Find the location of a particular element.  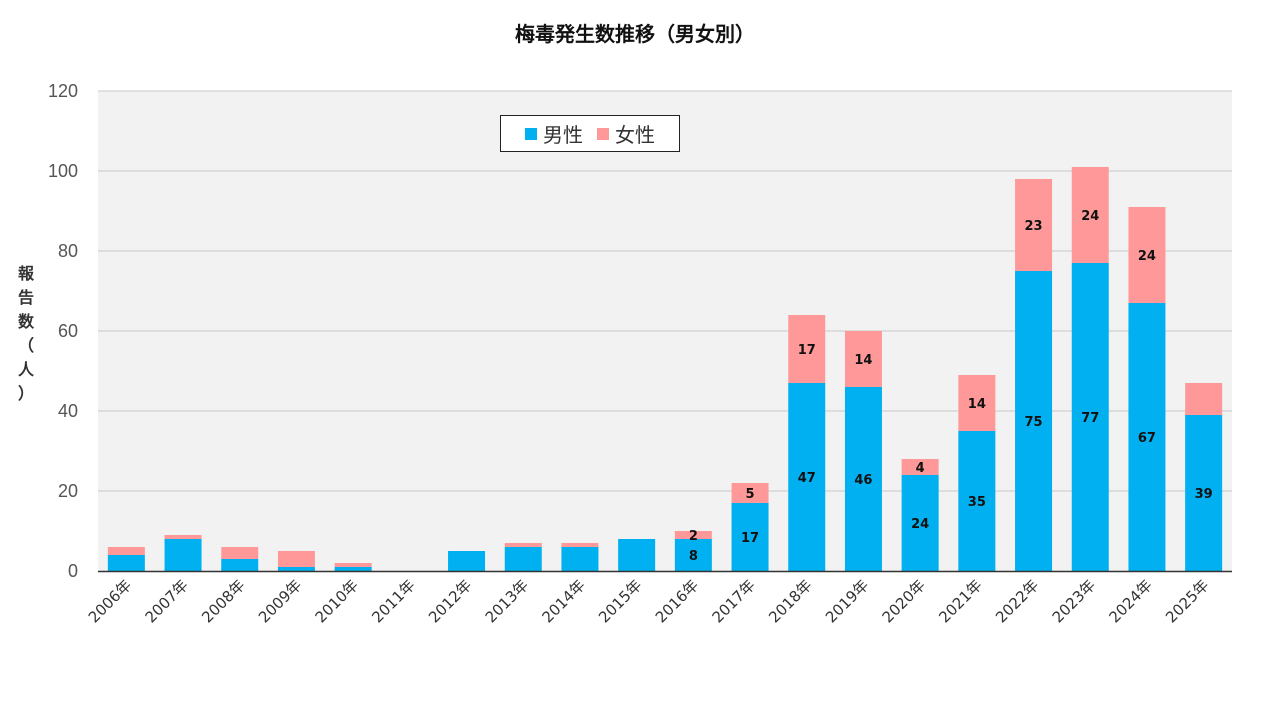

y-axis-label-char: 数 is located at coordinates (25, 321).